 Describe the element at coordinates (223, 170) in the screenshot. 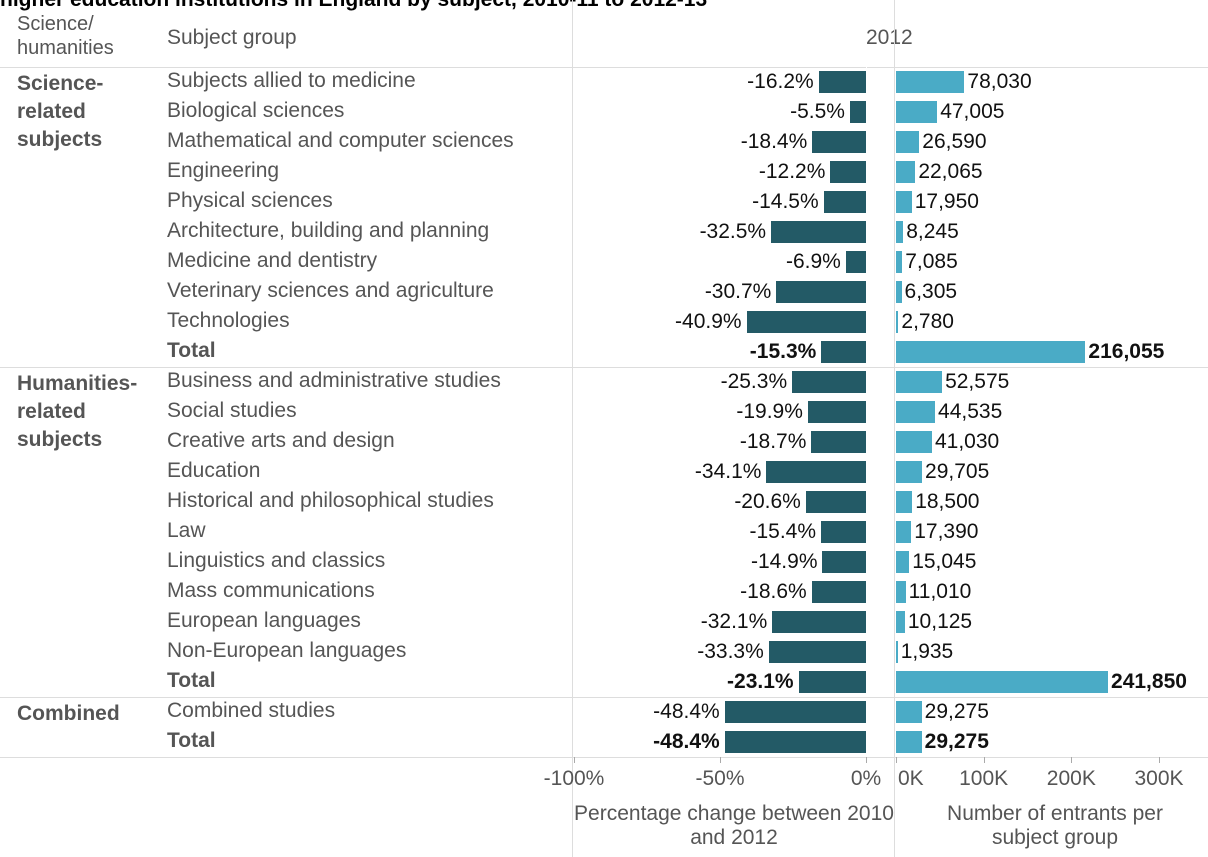

I see `subject-label: Engineering` at that location.